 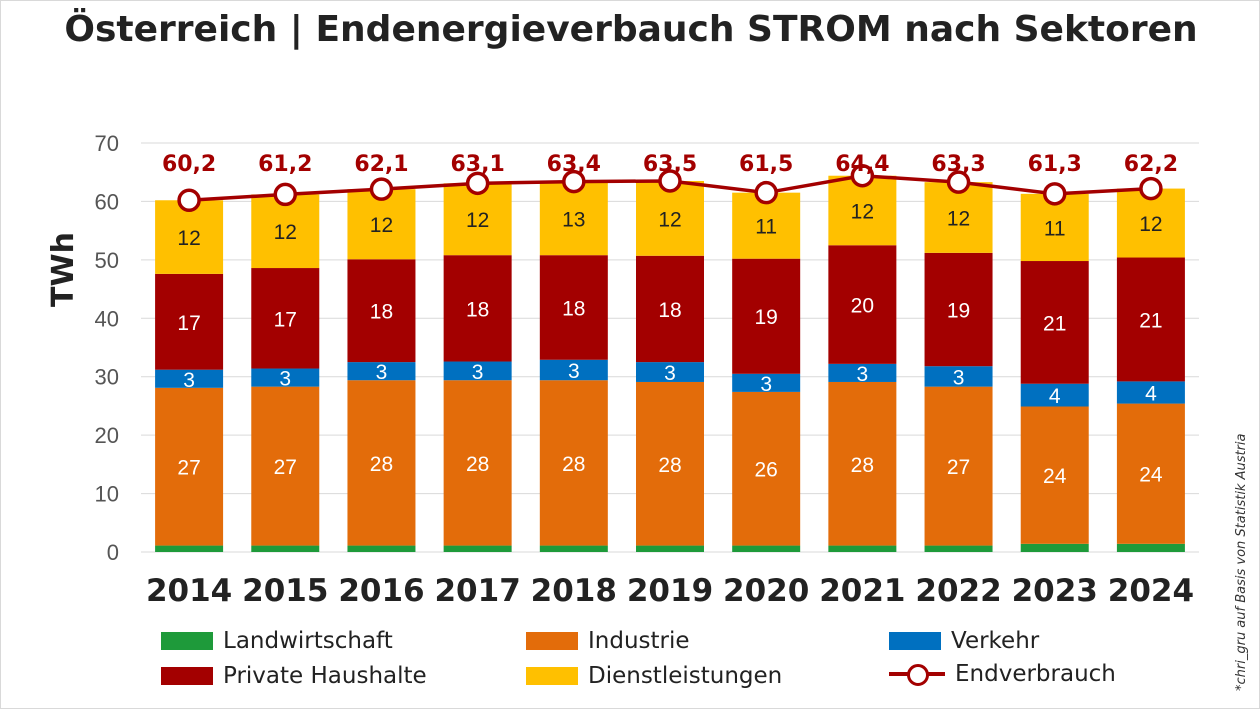 I want to click on legend-item-endverbrauch: Endverbrauch, so click(x=1002, y=674).